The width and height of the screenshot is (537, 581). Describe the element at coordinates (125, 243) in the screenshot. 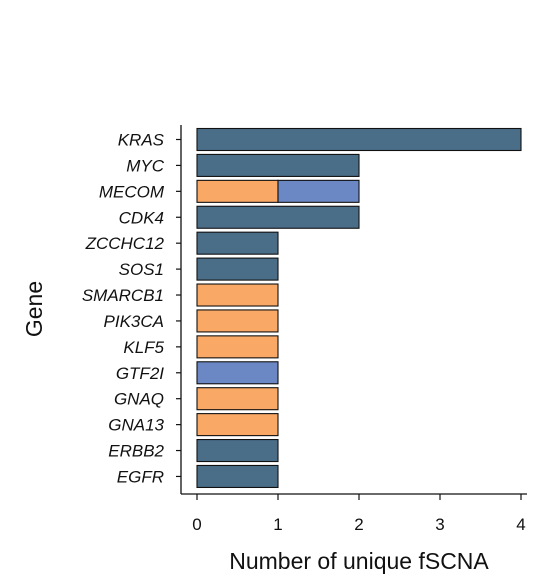

I see `y-tick-label: ZCCHC12` at that location.